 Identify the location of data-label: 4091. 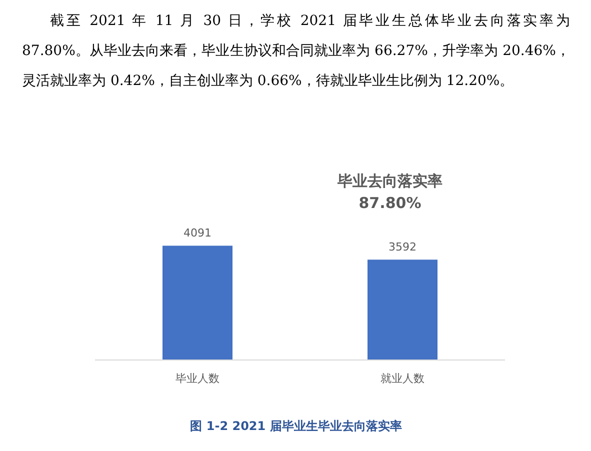
(198, 233).